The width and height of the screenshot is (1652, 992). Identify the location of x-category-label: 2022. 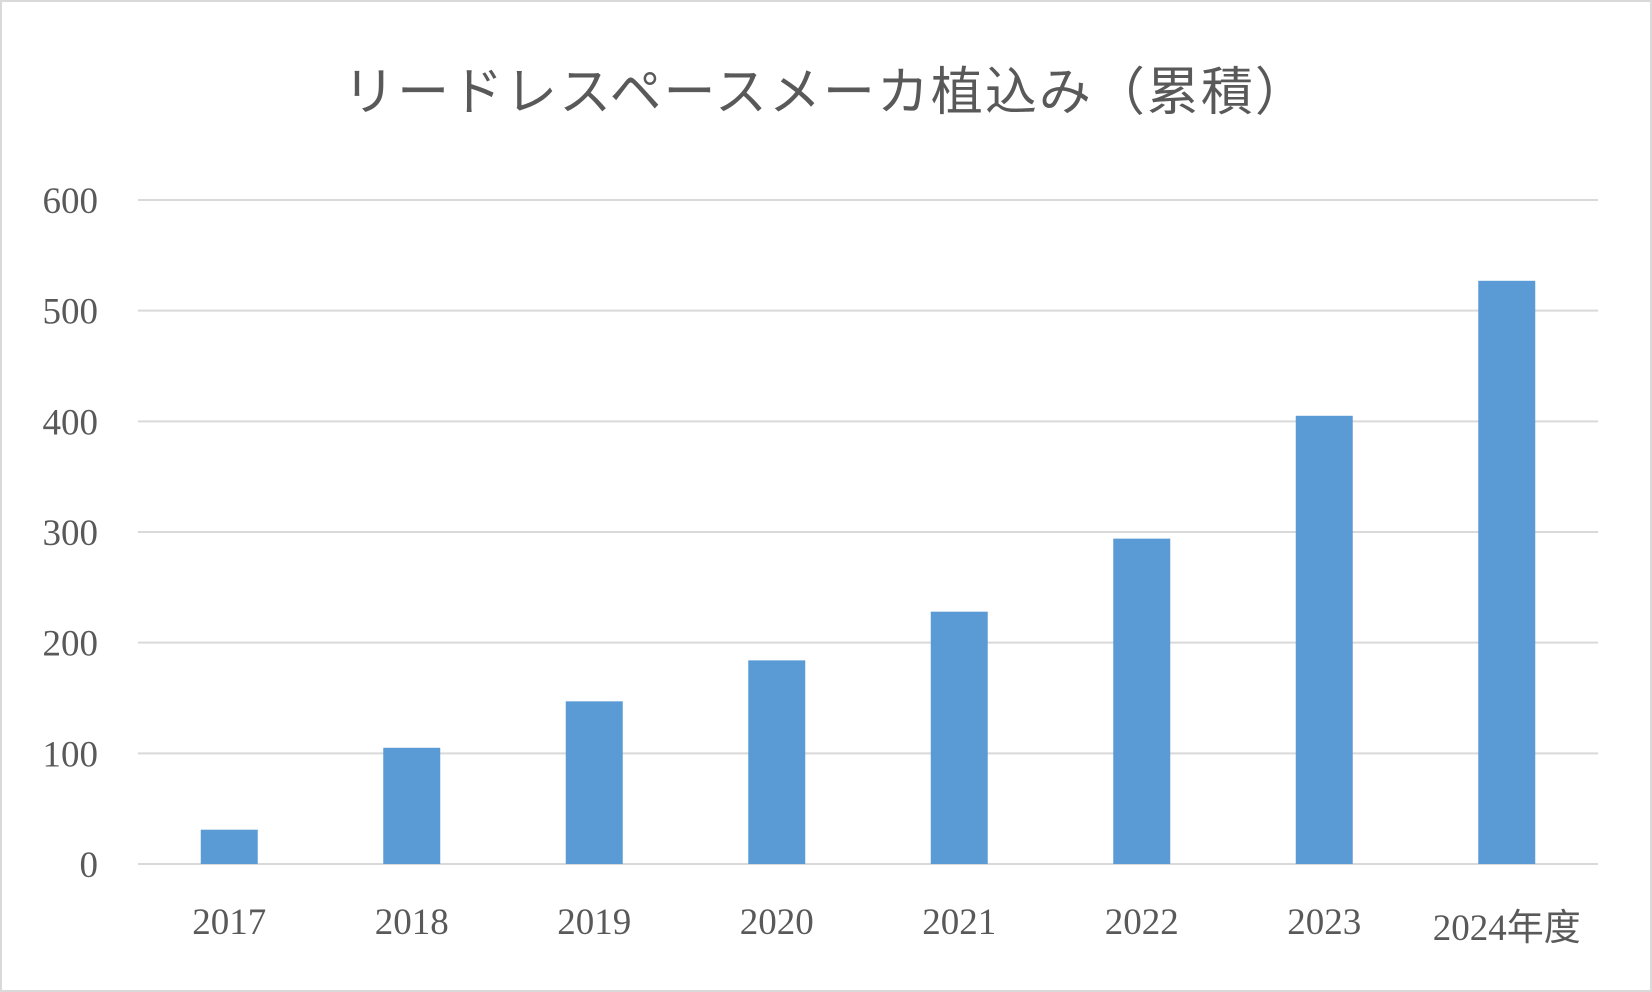
(1142, 922).